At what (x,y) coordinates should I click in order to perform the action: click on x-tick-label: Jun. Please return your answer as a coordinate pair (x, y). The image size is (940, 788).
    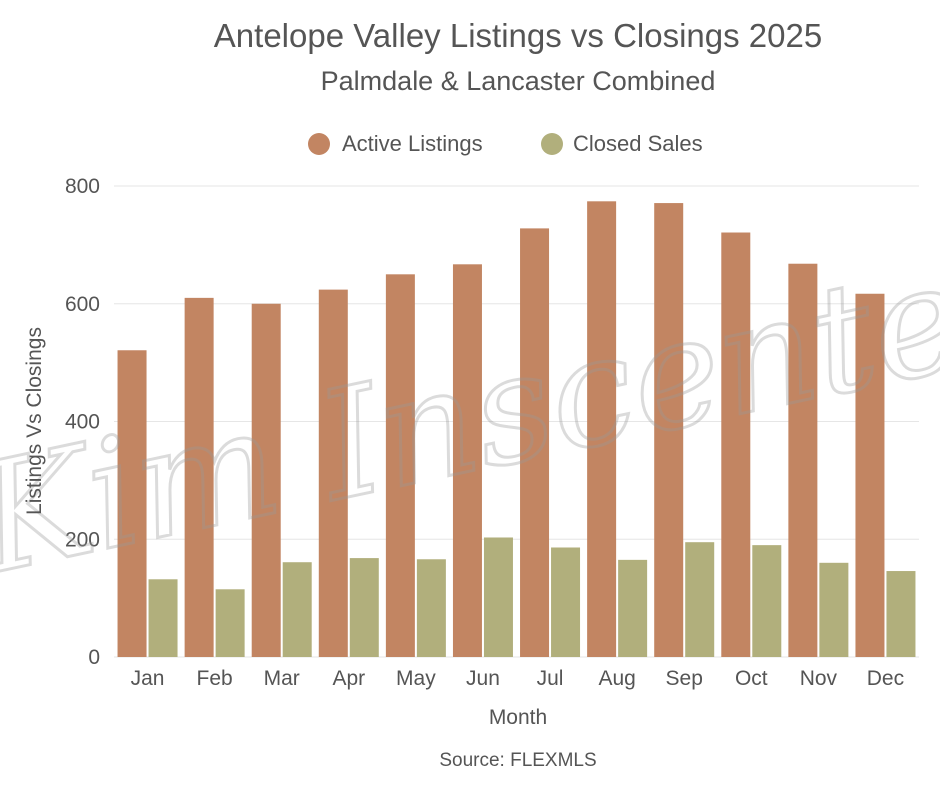
    Looking at the image, I should click on (483, 678).